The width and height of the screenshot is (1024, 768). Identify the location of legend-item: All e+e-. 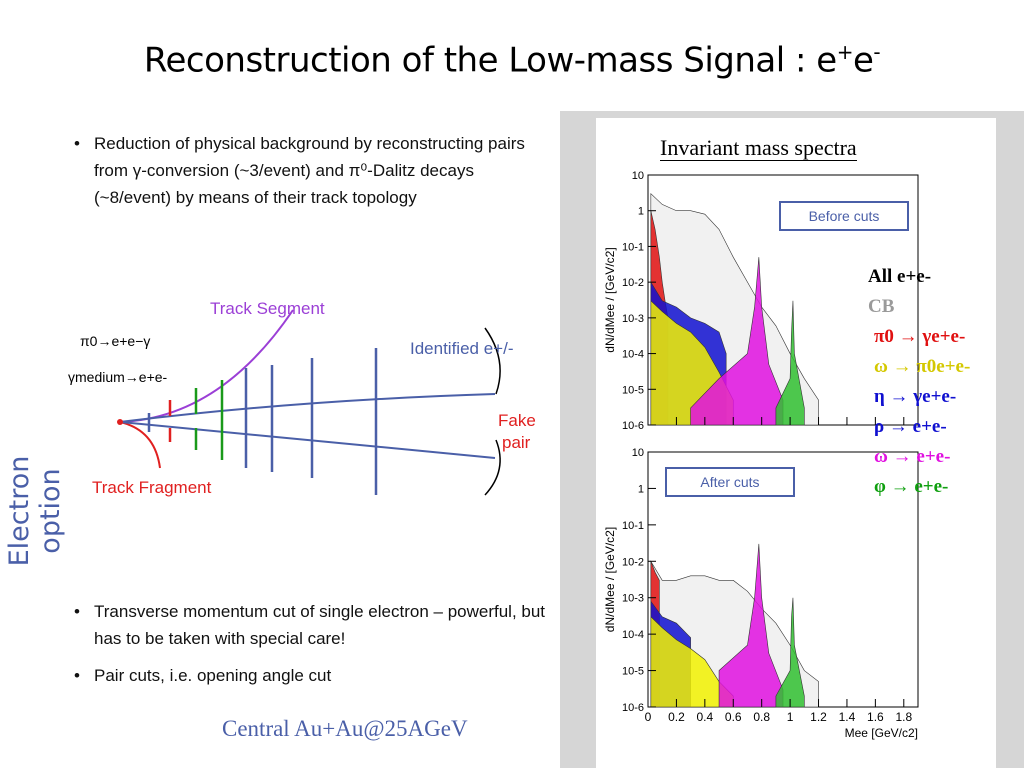
(900, 276).